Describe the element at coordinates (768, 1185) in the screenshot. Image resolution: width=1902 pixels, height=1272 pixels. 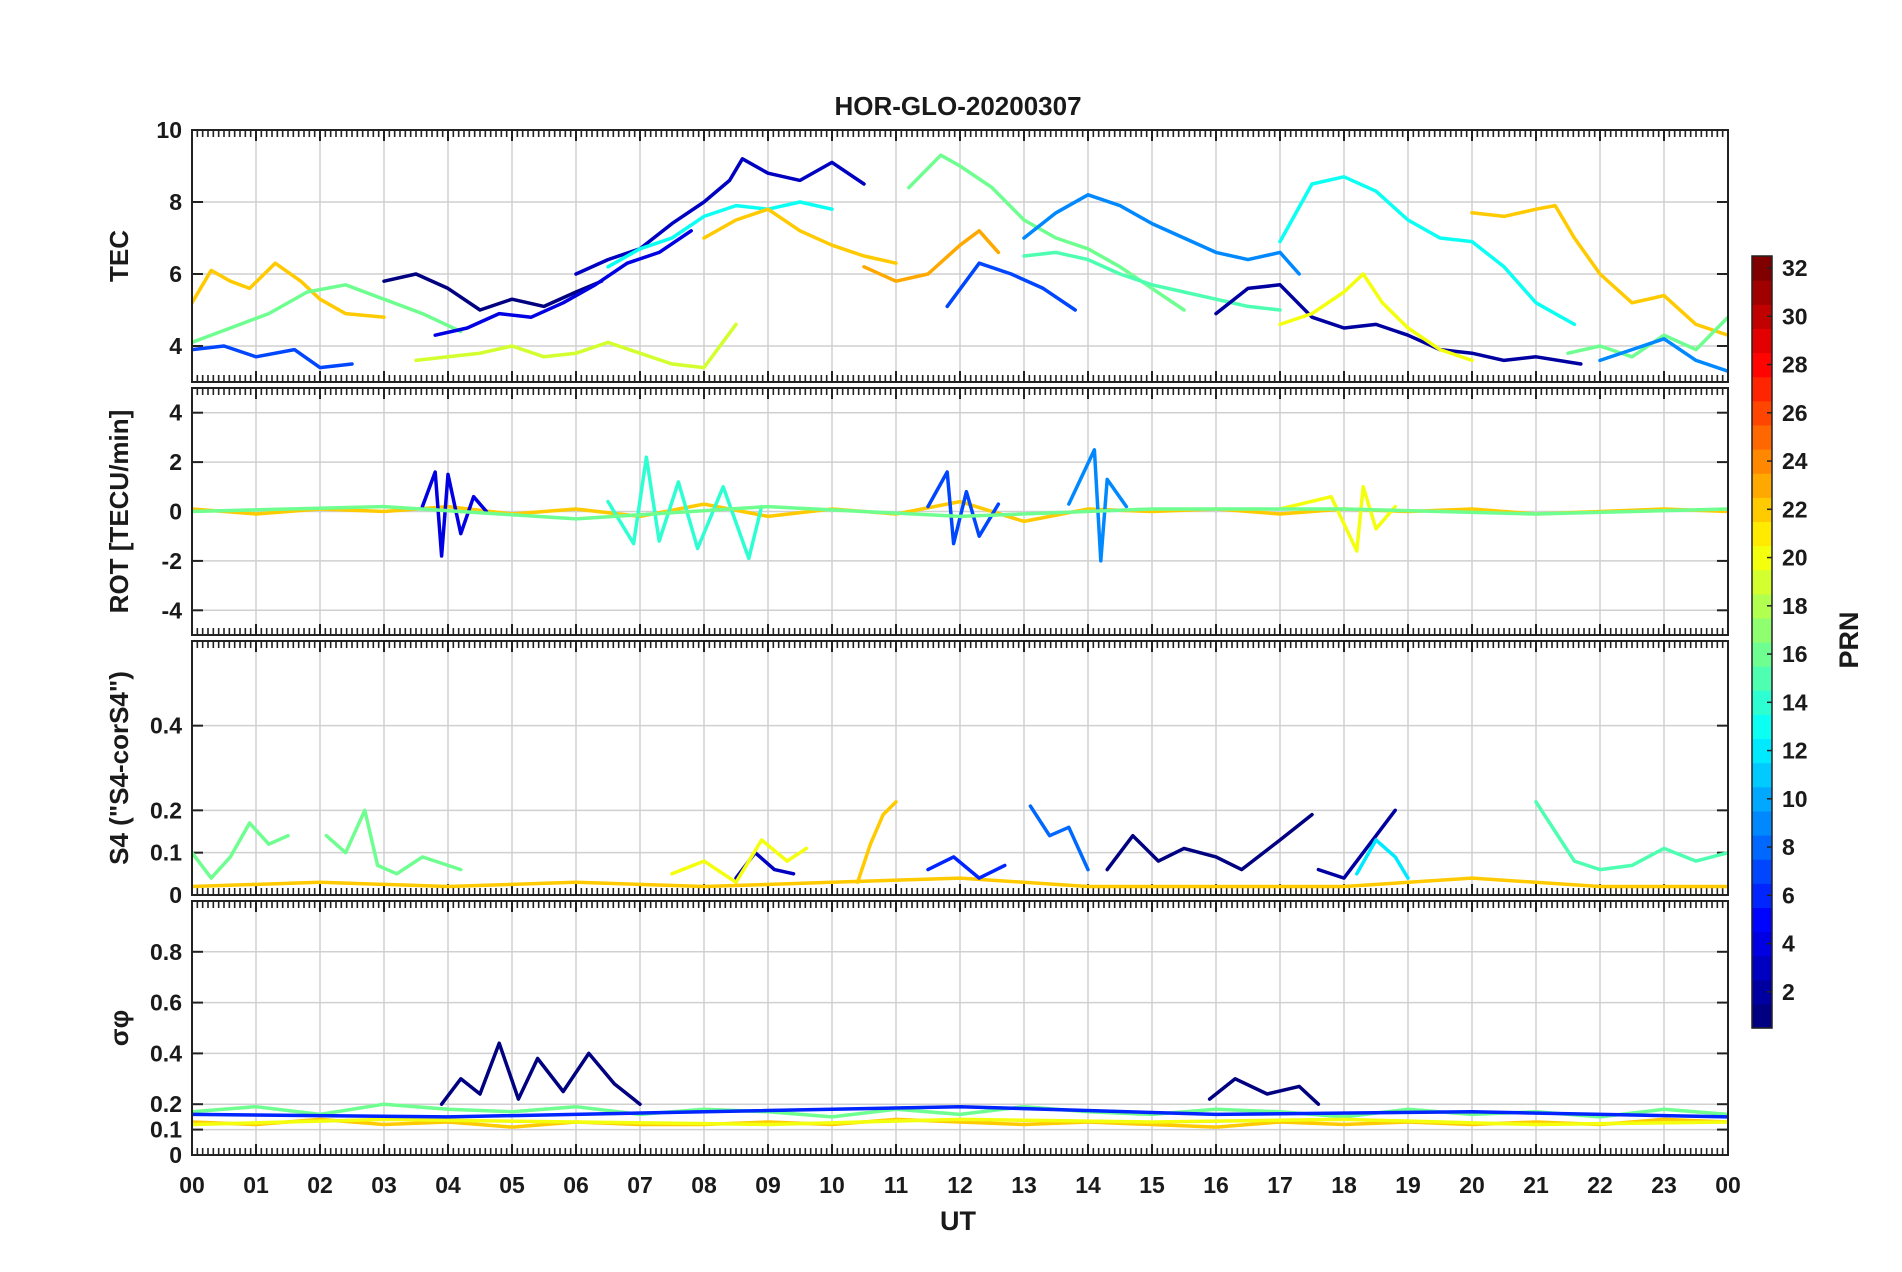
I see `x-tick-label: 09` at that location.